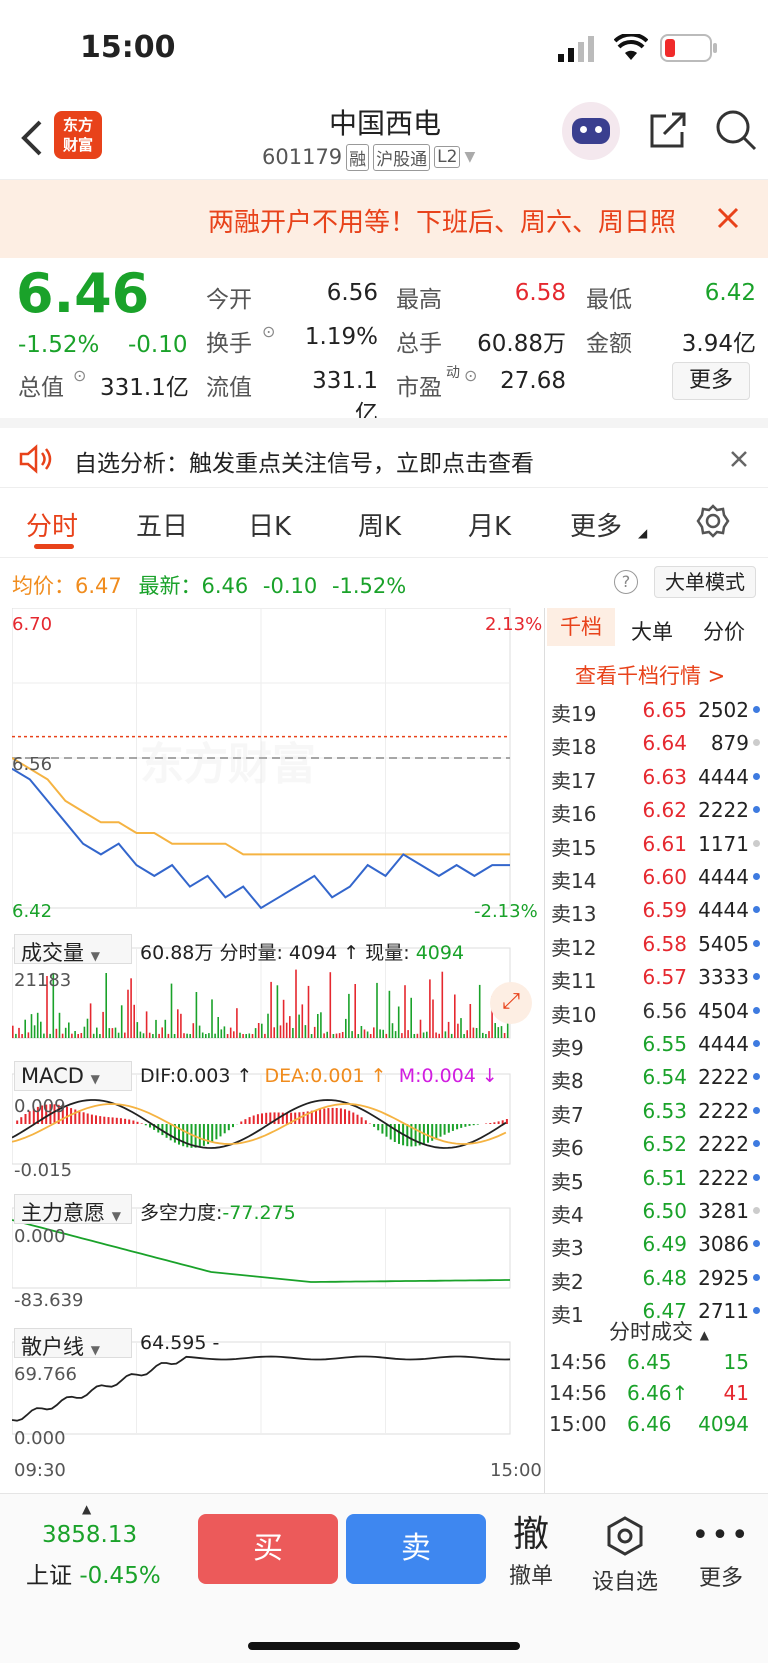 The height and width of the screenshot is (1663, 768). I want to click on more-menu-button: ••• 更多, so click(721, 1554).